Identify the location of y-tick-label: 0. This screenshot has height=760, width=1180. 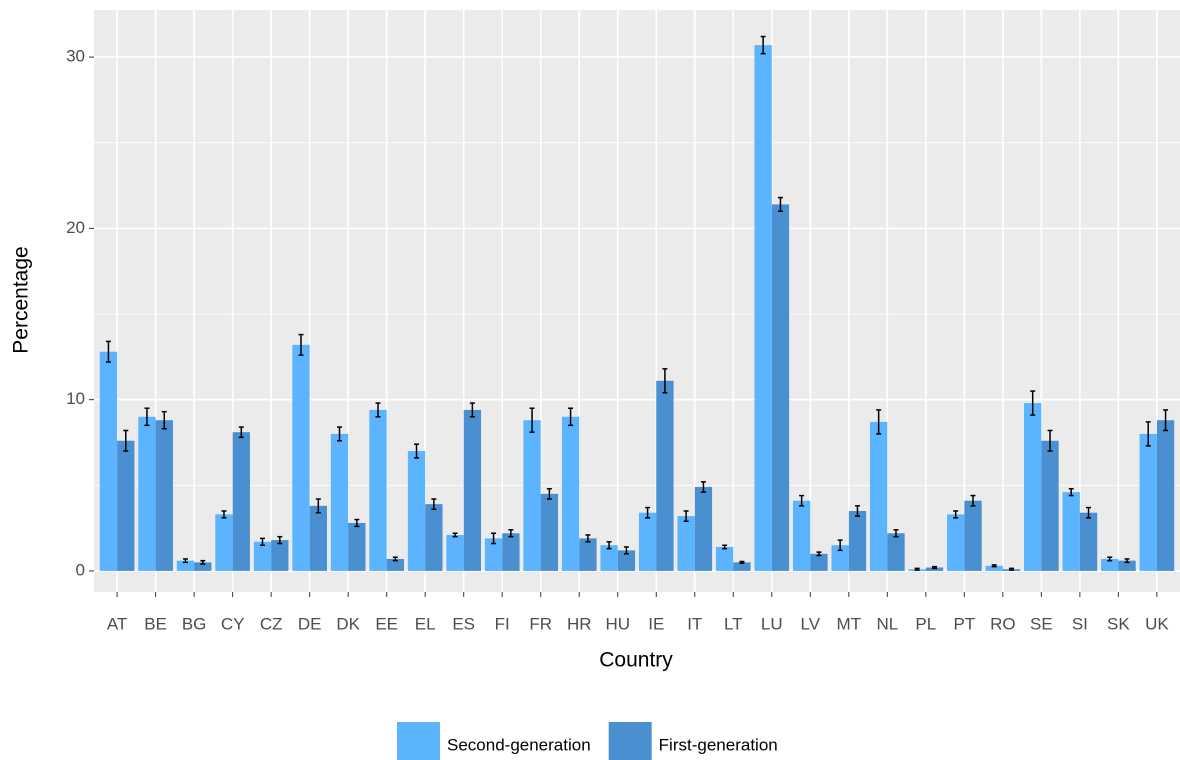
(80, 569).